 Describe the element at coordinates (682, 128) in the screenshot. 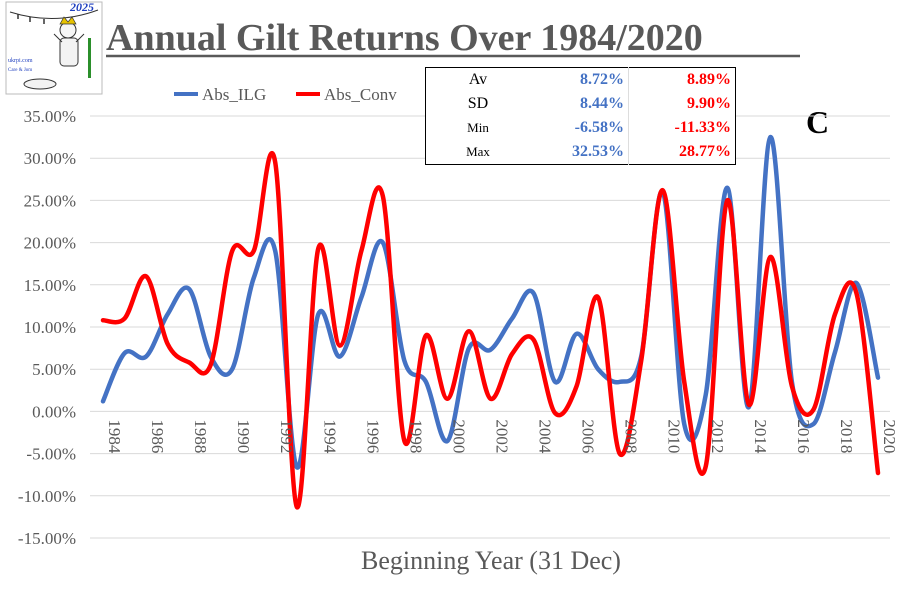

I see `stats-conv: -11.33%` at that location.